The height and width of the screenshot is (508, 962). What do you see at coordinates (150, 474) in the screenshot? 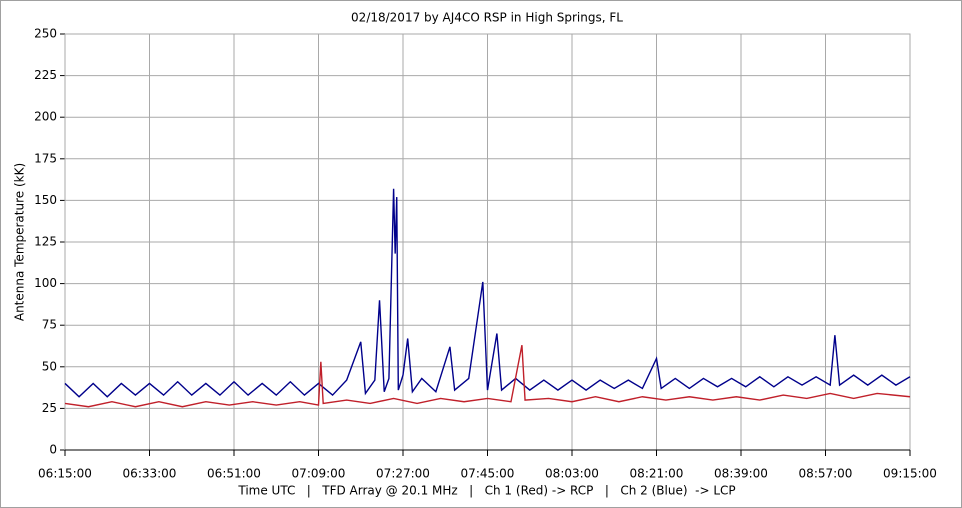
I see `x-tick-label: 06:33:00` at bounding box center [150, 474].